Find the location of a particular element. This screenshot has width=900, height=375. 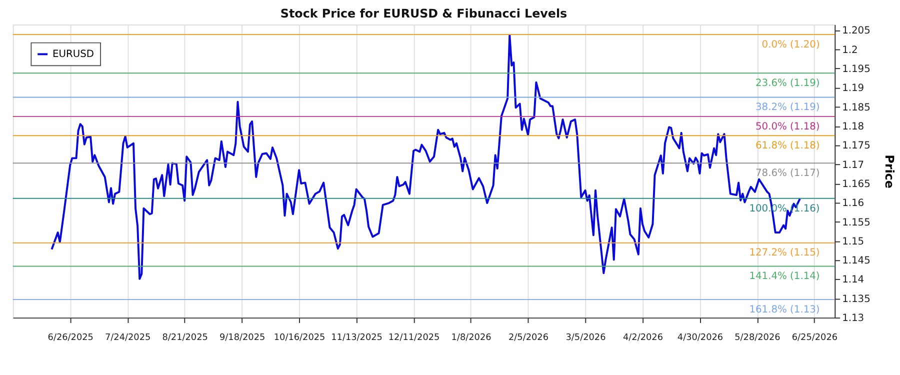

x-tick-label: 8/21/2025 is located at coordinates (185, 337).